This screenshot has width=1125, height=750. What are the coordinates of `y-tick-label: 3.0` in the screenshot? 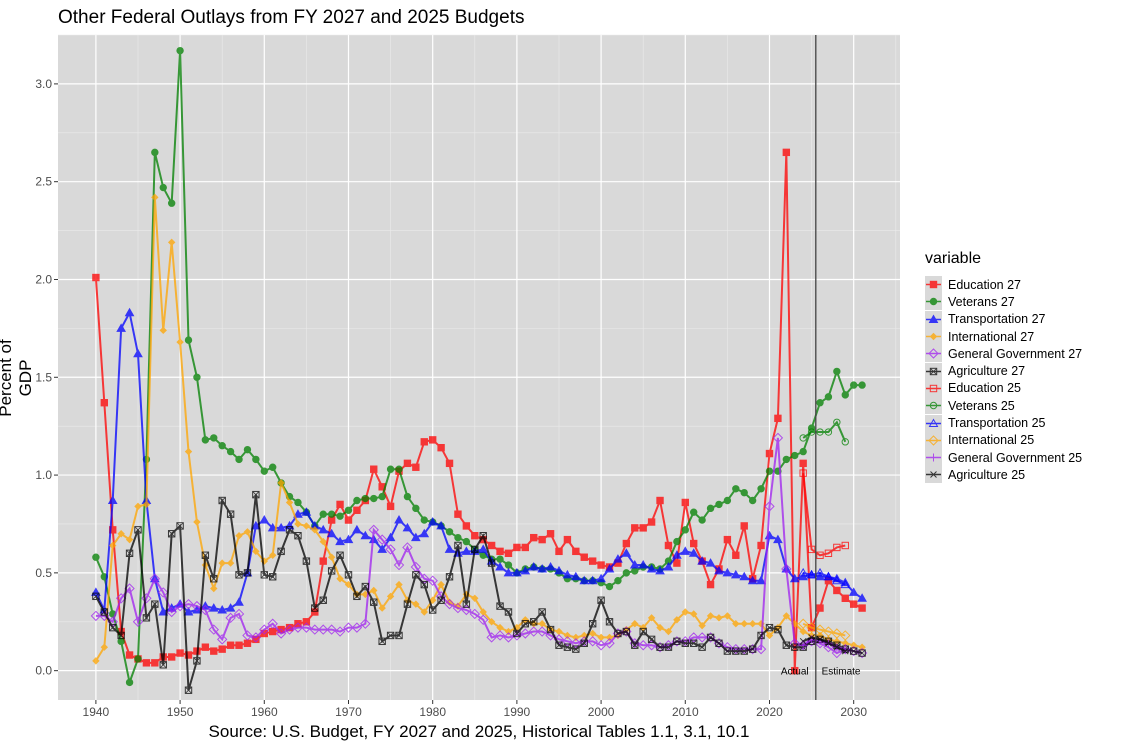 It's located at (43, 84).